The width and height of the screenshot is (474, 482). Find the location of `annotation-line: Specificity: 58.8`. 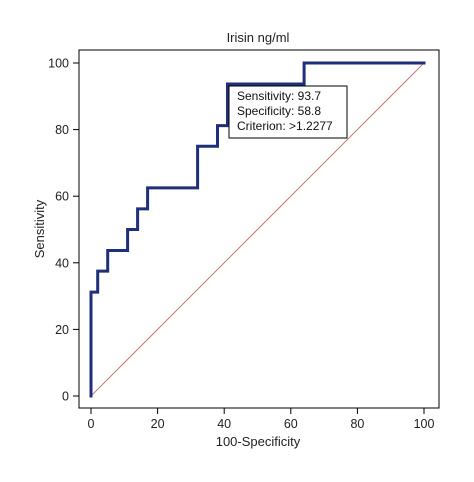

annotation-line: Specificity: 58.8 is located at coordinates (279, 111).